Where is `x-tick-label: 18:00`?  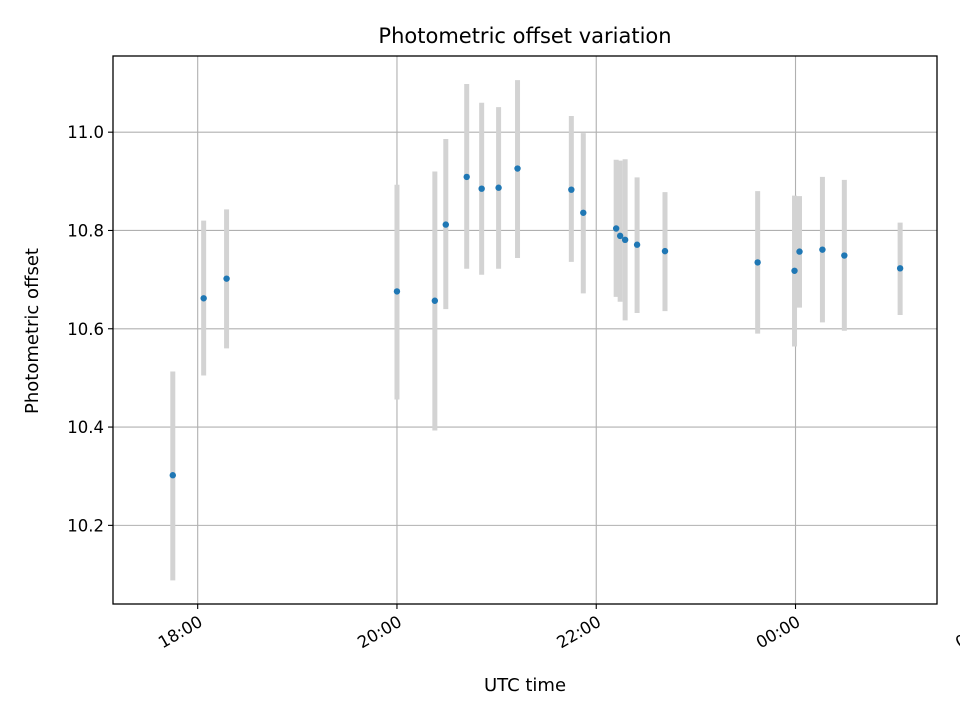
x-tick-label: 18:00 is located at coordinates (180, 632).